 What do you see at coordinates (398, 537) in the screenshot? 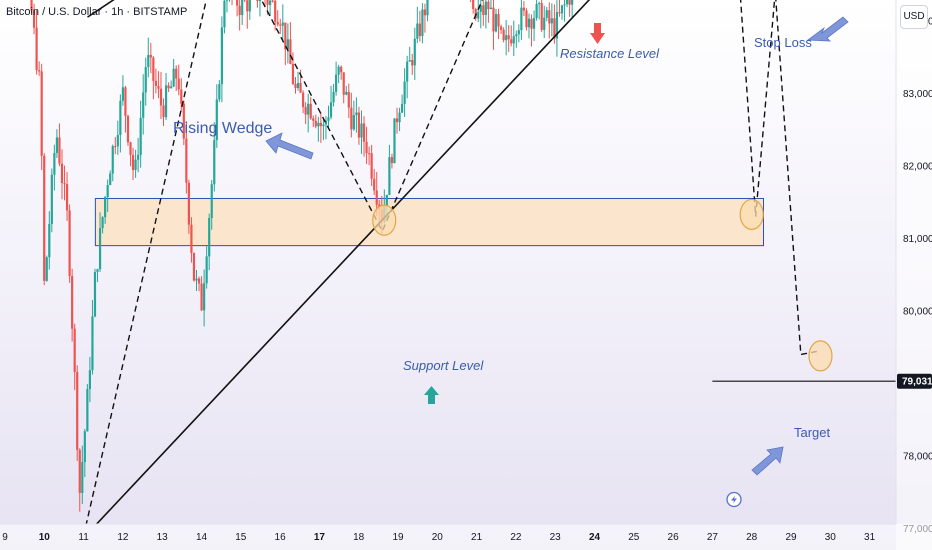
I see `date-tick-label: 19` at bounding box center [398, 537].